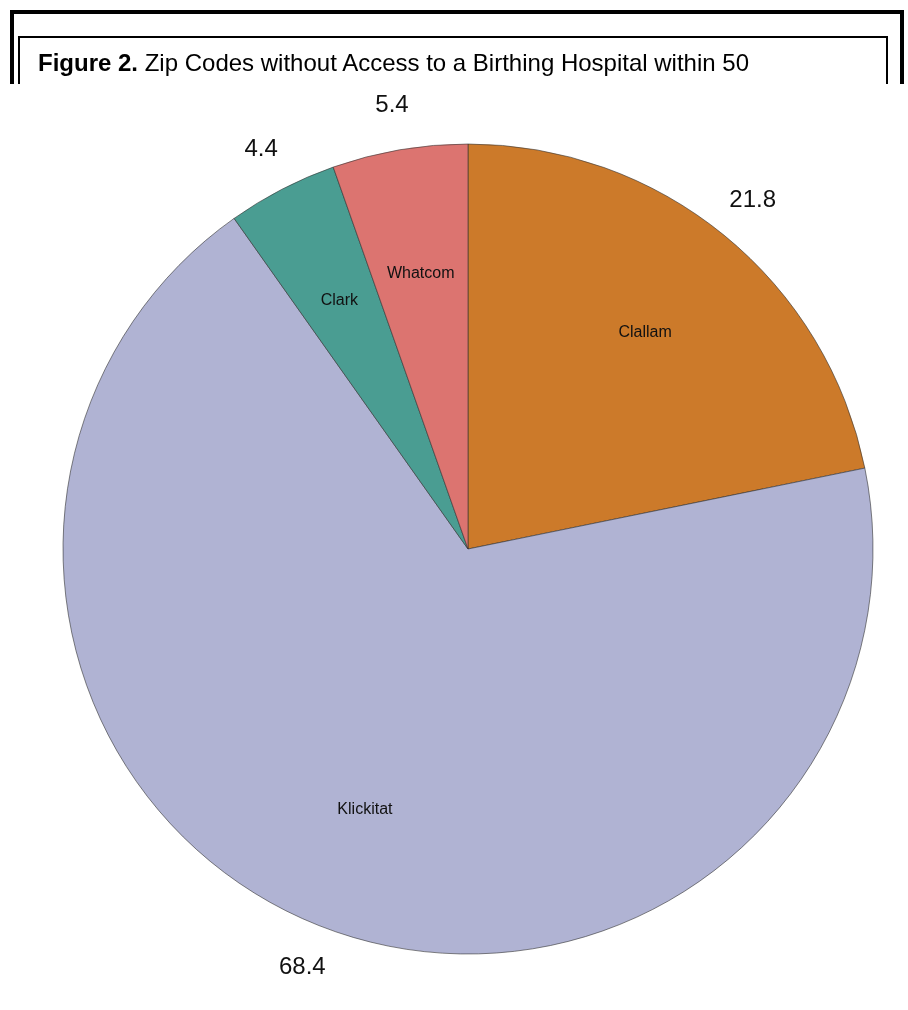 The height and width of the screenshot is (1010, 908). Describe the element at coordinates (753, 199) in the screenshot. I see `data-label: 21.8` at that location.